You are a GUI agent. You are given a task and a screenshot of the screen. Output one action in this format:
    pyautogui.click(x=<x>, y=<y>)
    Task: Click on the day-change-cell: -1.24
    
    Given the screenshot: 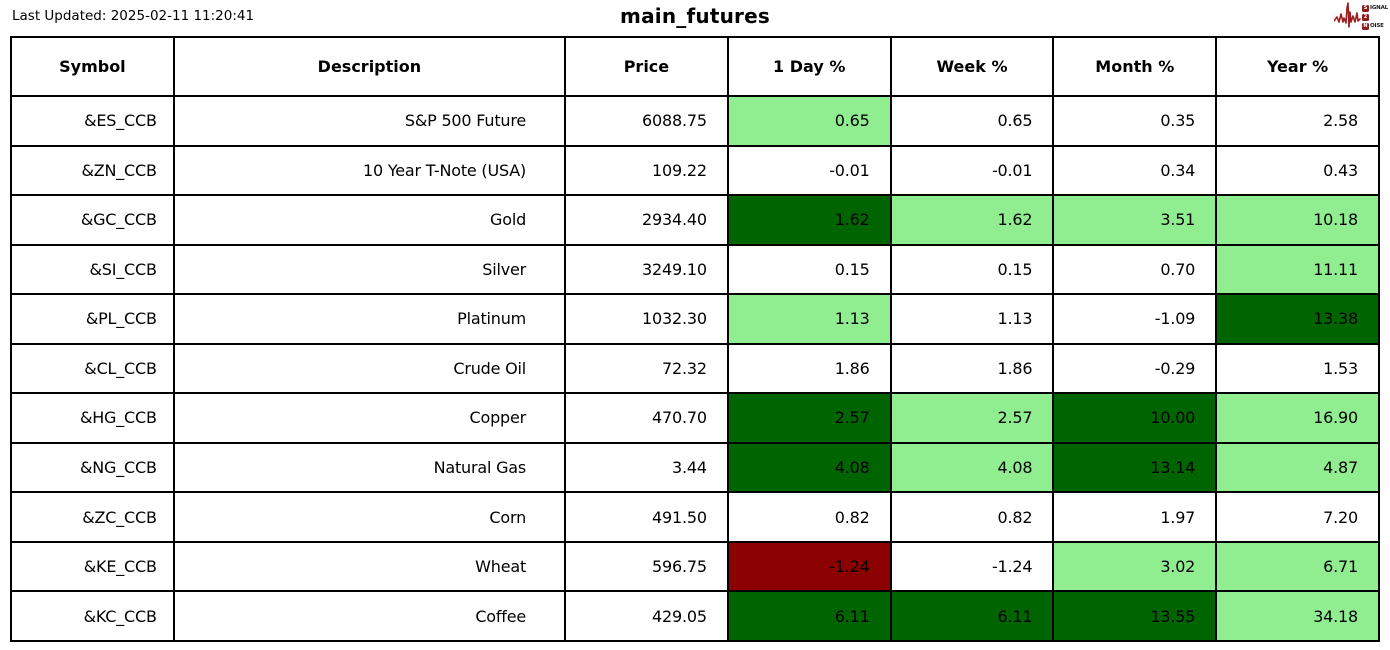 What is the action you would take?
    pyautogui.click(x=809, y=566)
    